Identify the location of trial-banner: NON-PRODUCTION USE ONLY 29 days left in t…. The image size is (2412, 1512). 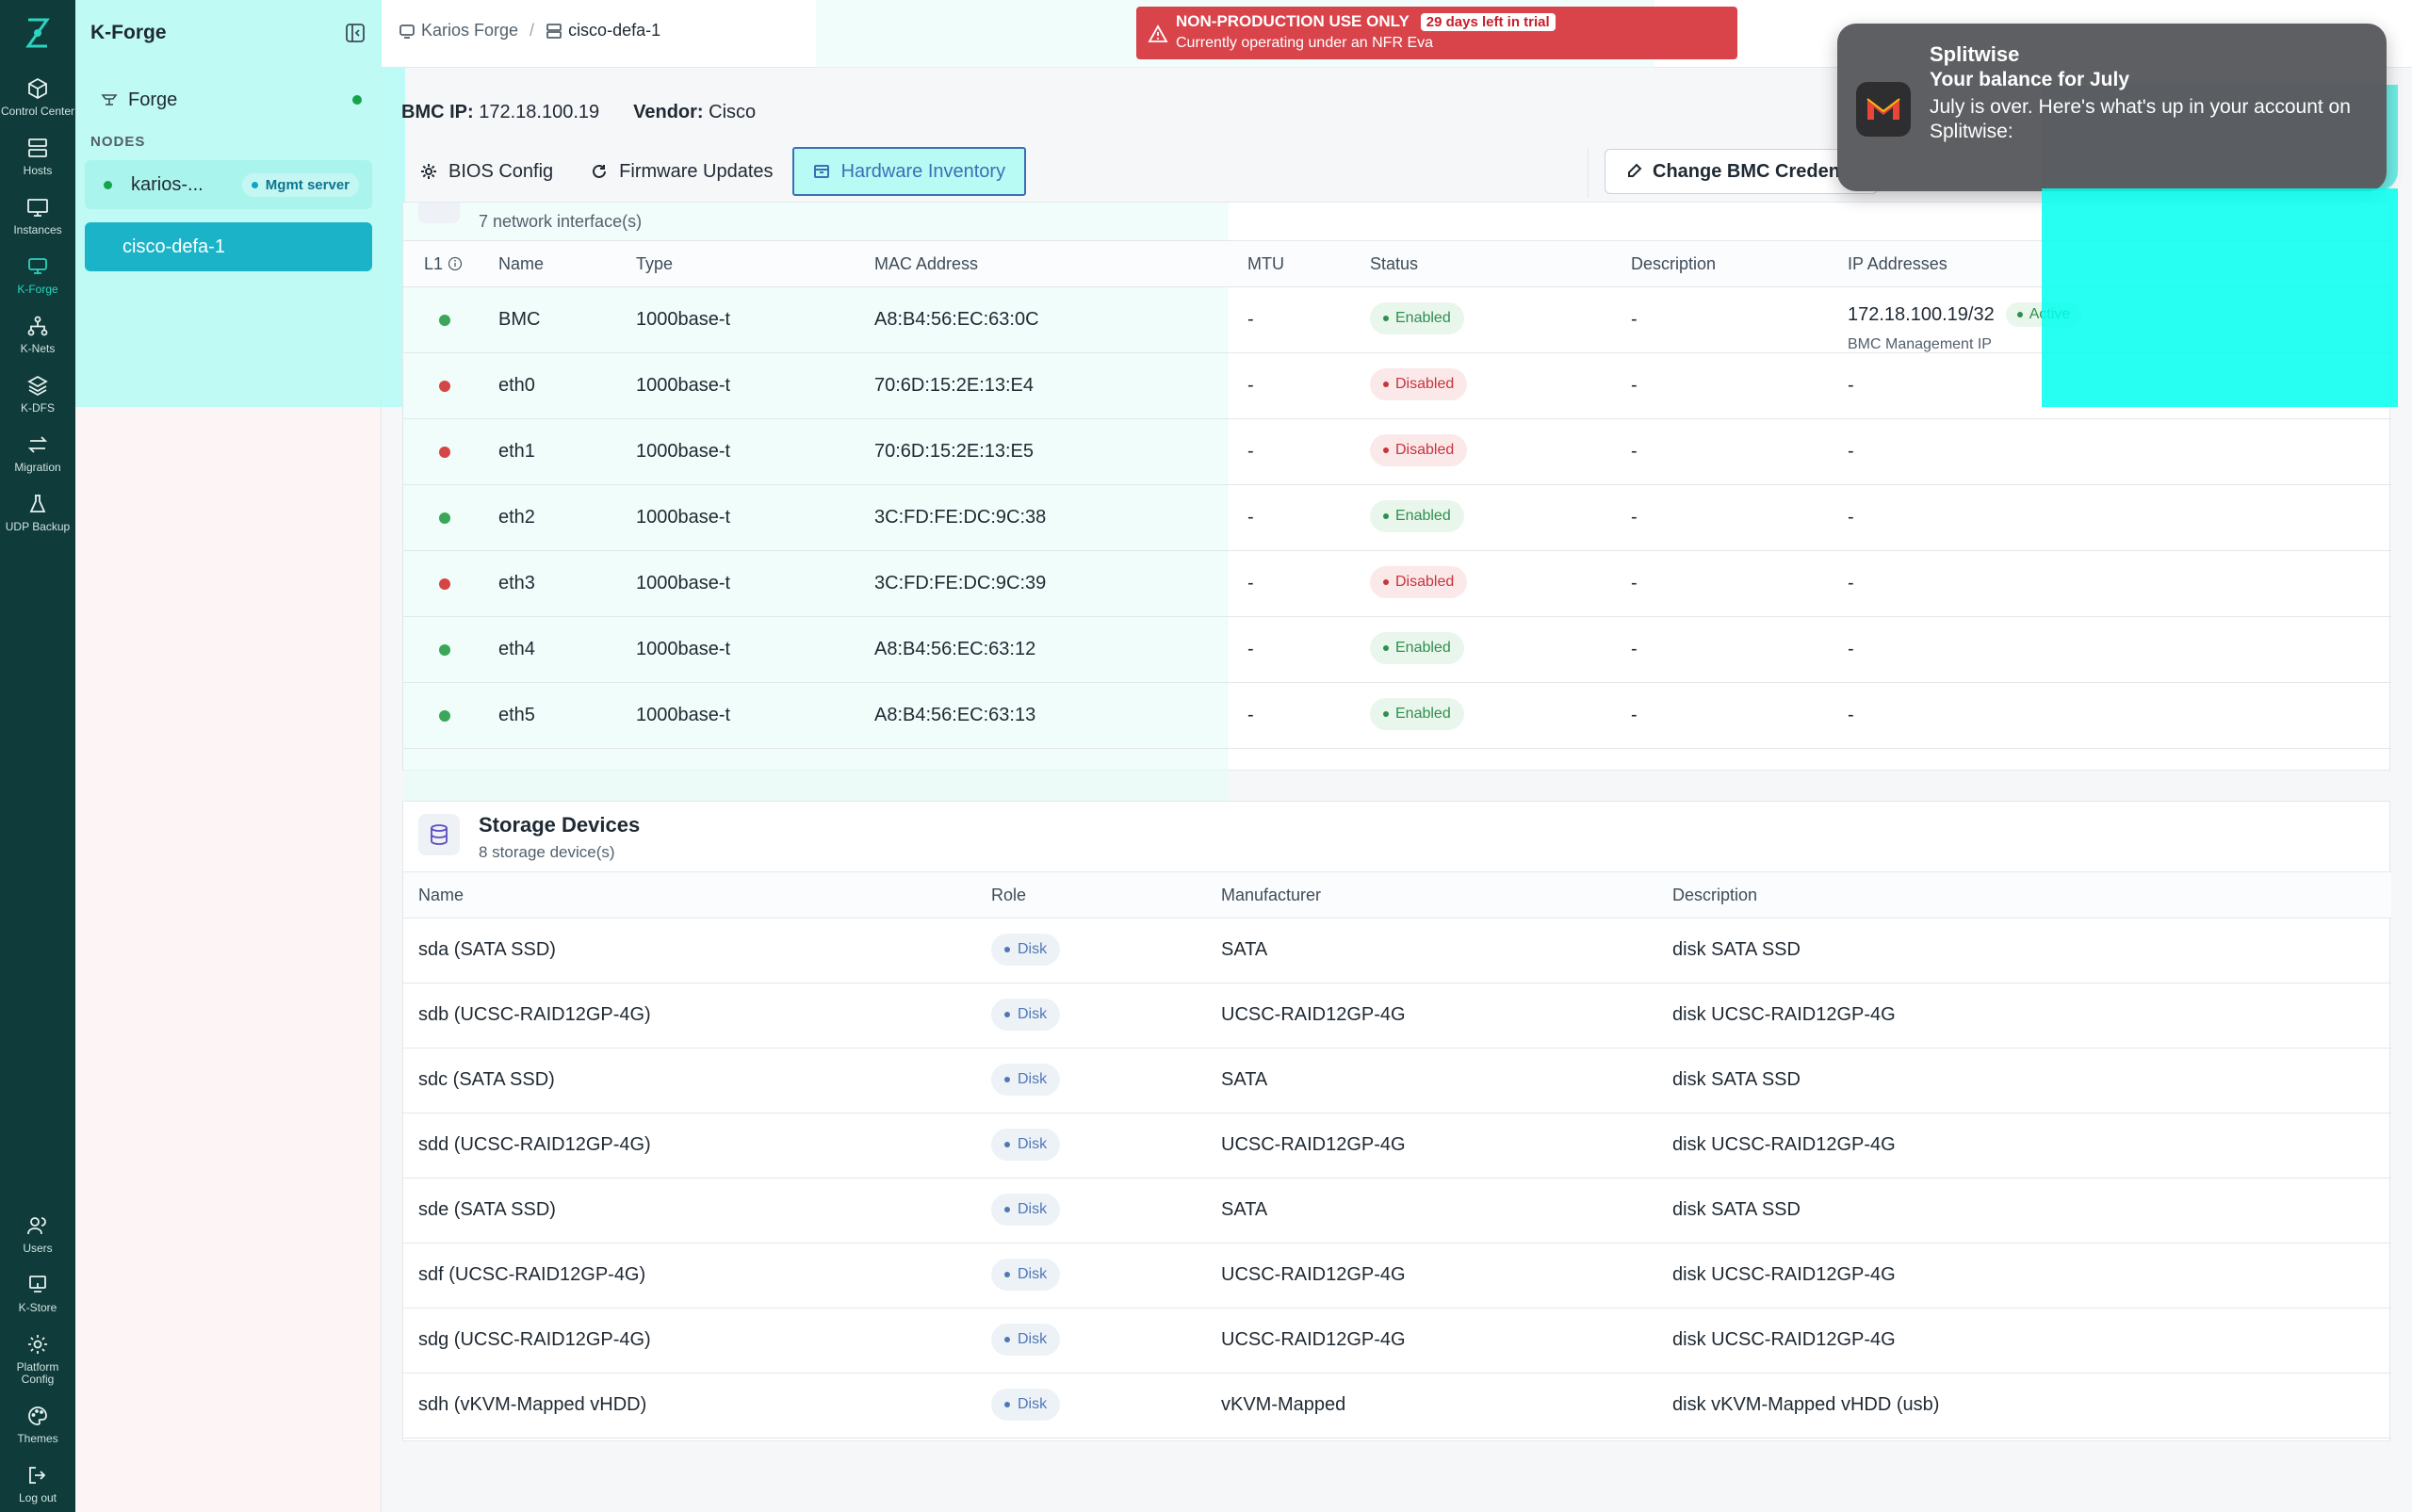
(1436, 33).